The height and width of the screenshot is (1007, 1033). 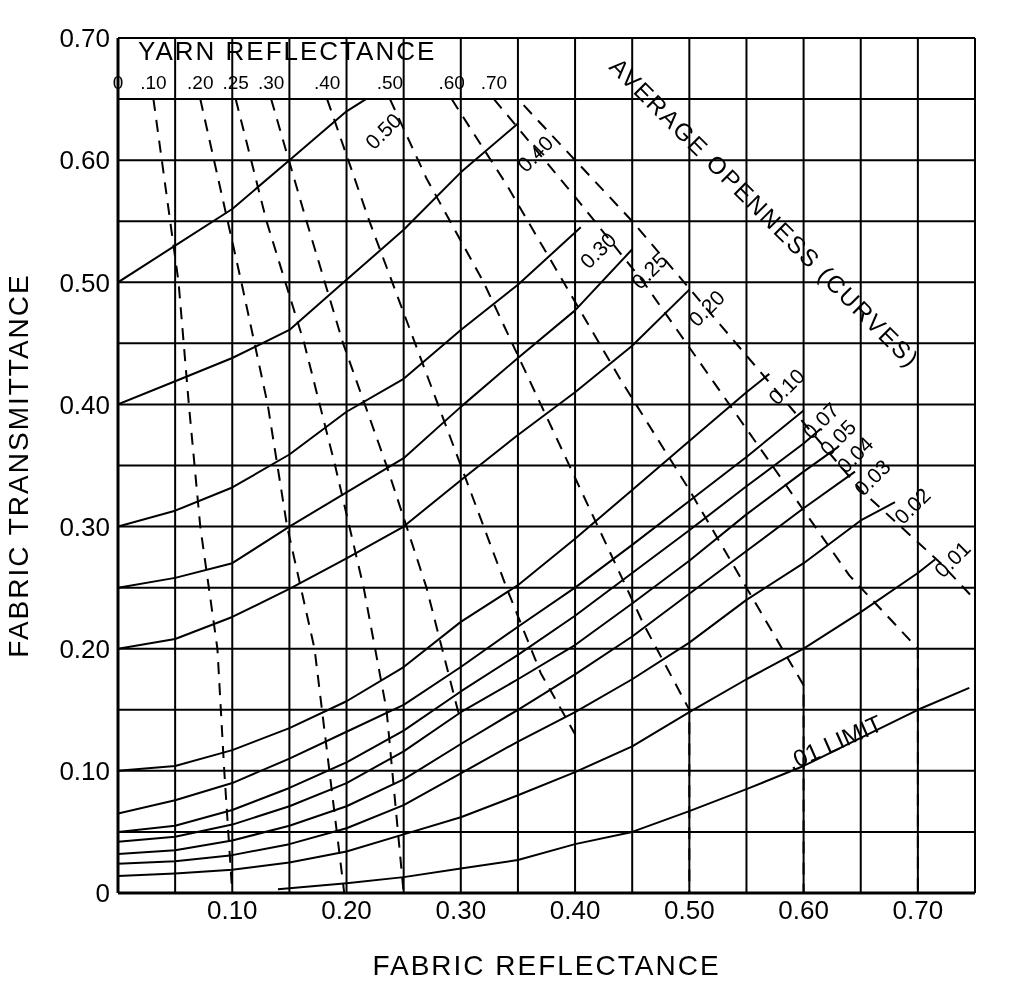 What do you see at coordinates (952, 559) in the screenshot?
I see `text: 0.01` at bounding box center [952, 559].